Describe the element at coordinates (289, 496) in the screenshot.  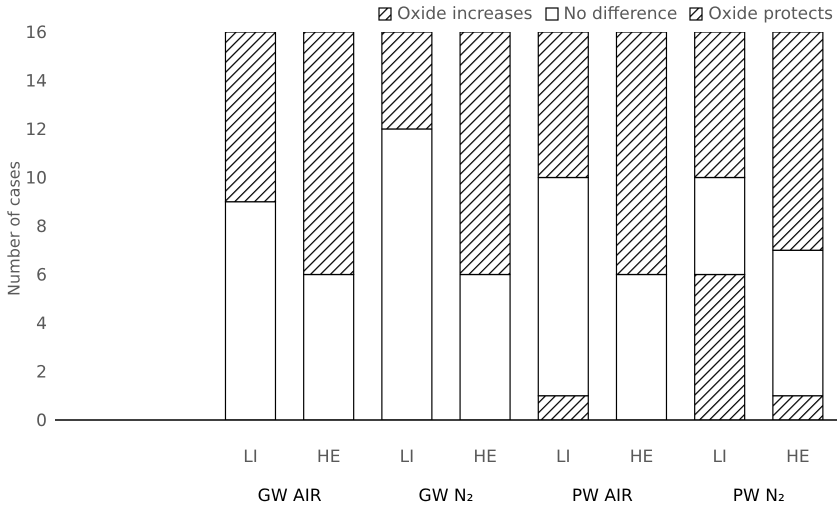
I see `text: GW AIR` at that location.